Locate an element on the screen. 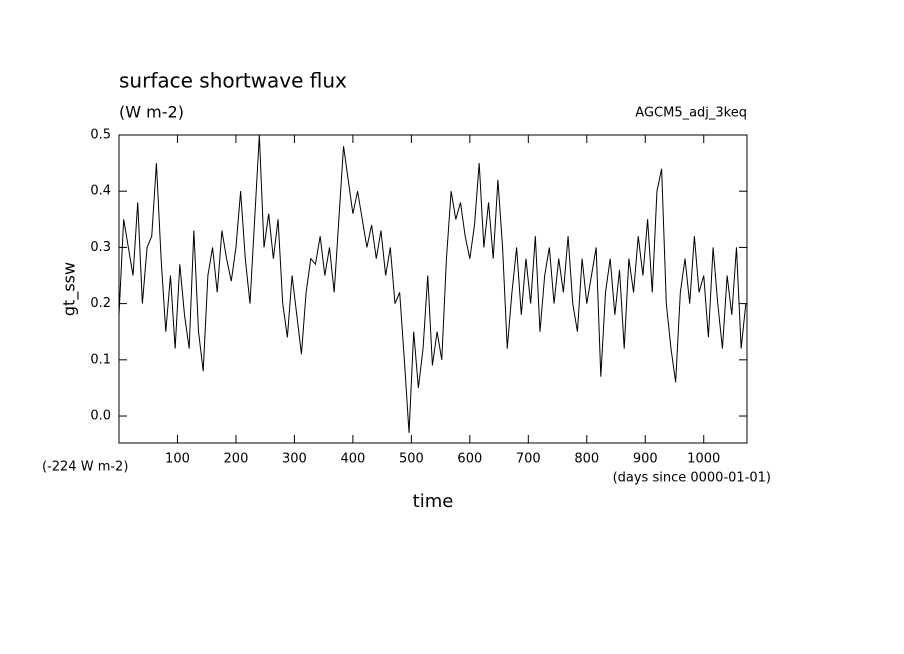 The height and width of the screenshot is (654, 904). y-tick-label: 0.4 is located at coordinates (100, 191).